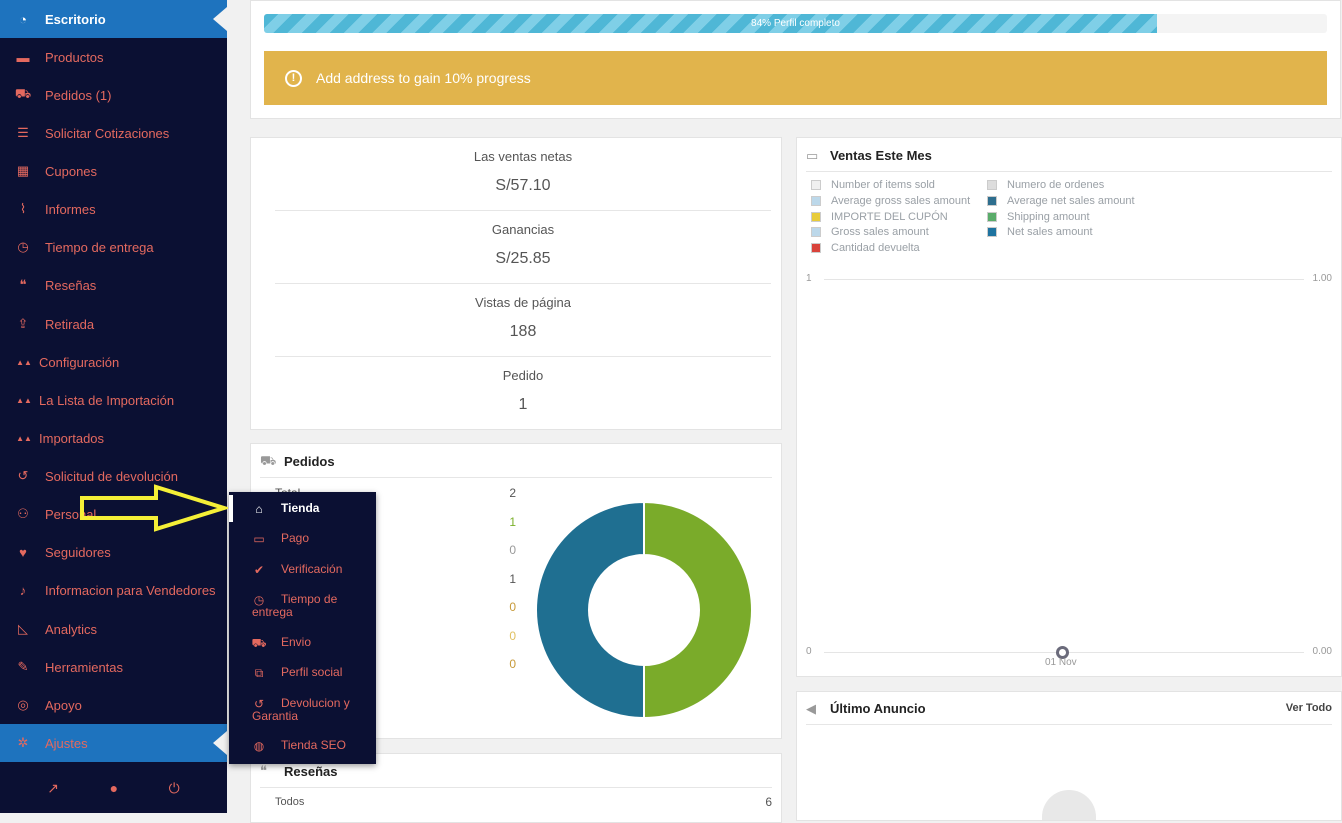 The image size is (1342, 823). I want to click on sidebar-item-label: Reseñas, so click(71, 285).